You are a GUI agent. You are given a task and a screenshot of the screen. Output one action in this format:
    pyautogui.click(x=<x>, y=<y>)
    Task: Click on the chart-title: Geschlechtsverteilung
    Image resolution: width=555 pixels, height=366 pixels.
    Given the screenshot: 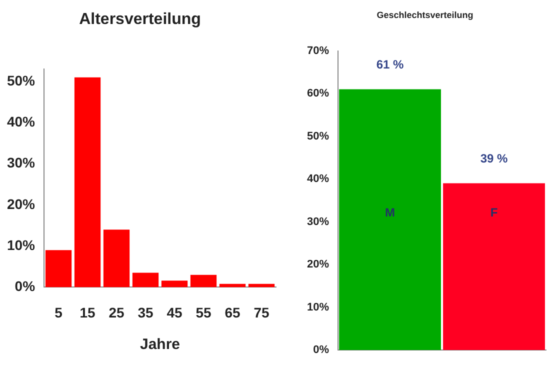 What is the action you would take?
    pyautogui.click(x=425, y=15)
    